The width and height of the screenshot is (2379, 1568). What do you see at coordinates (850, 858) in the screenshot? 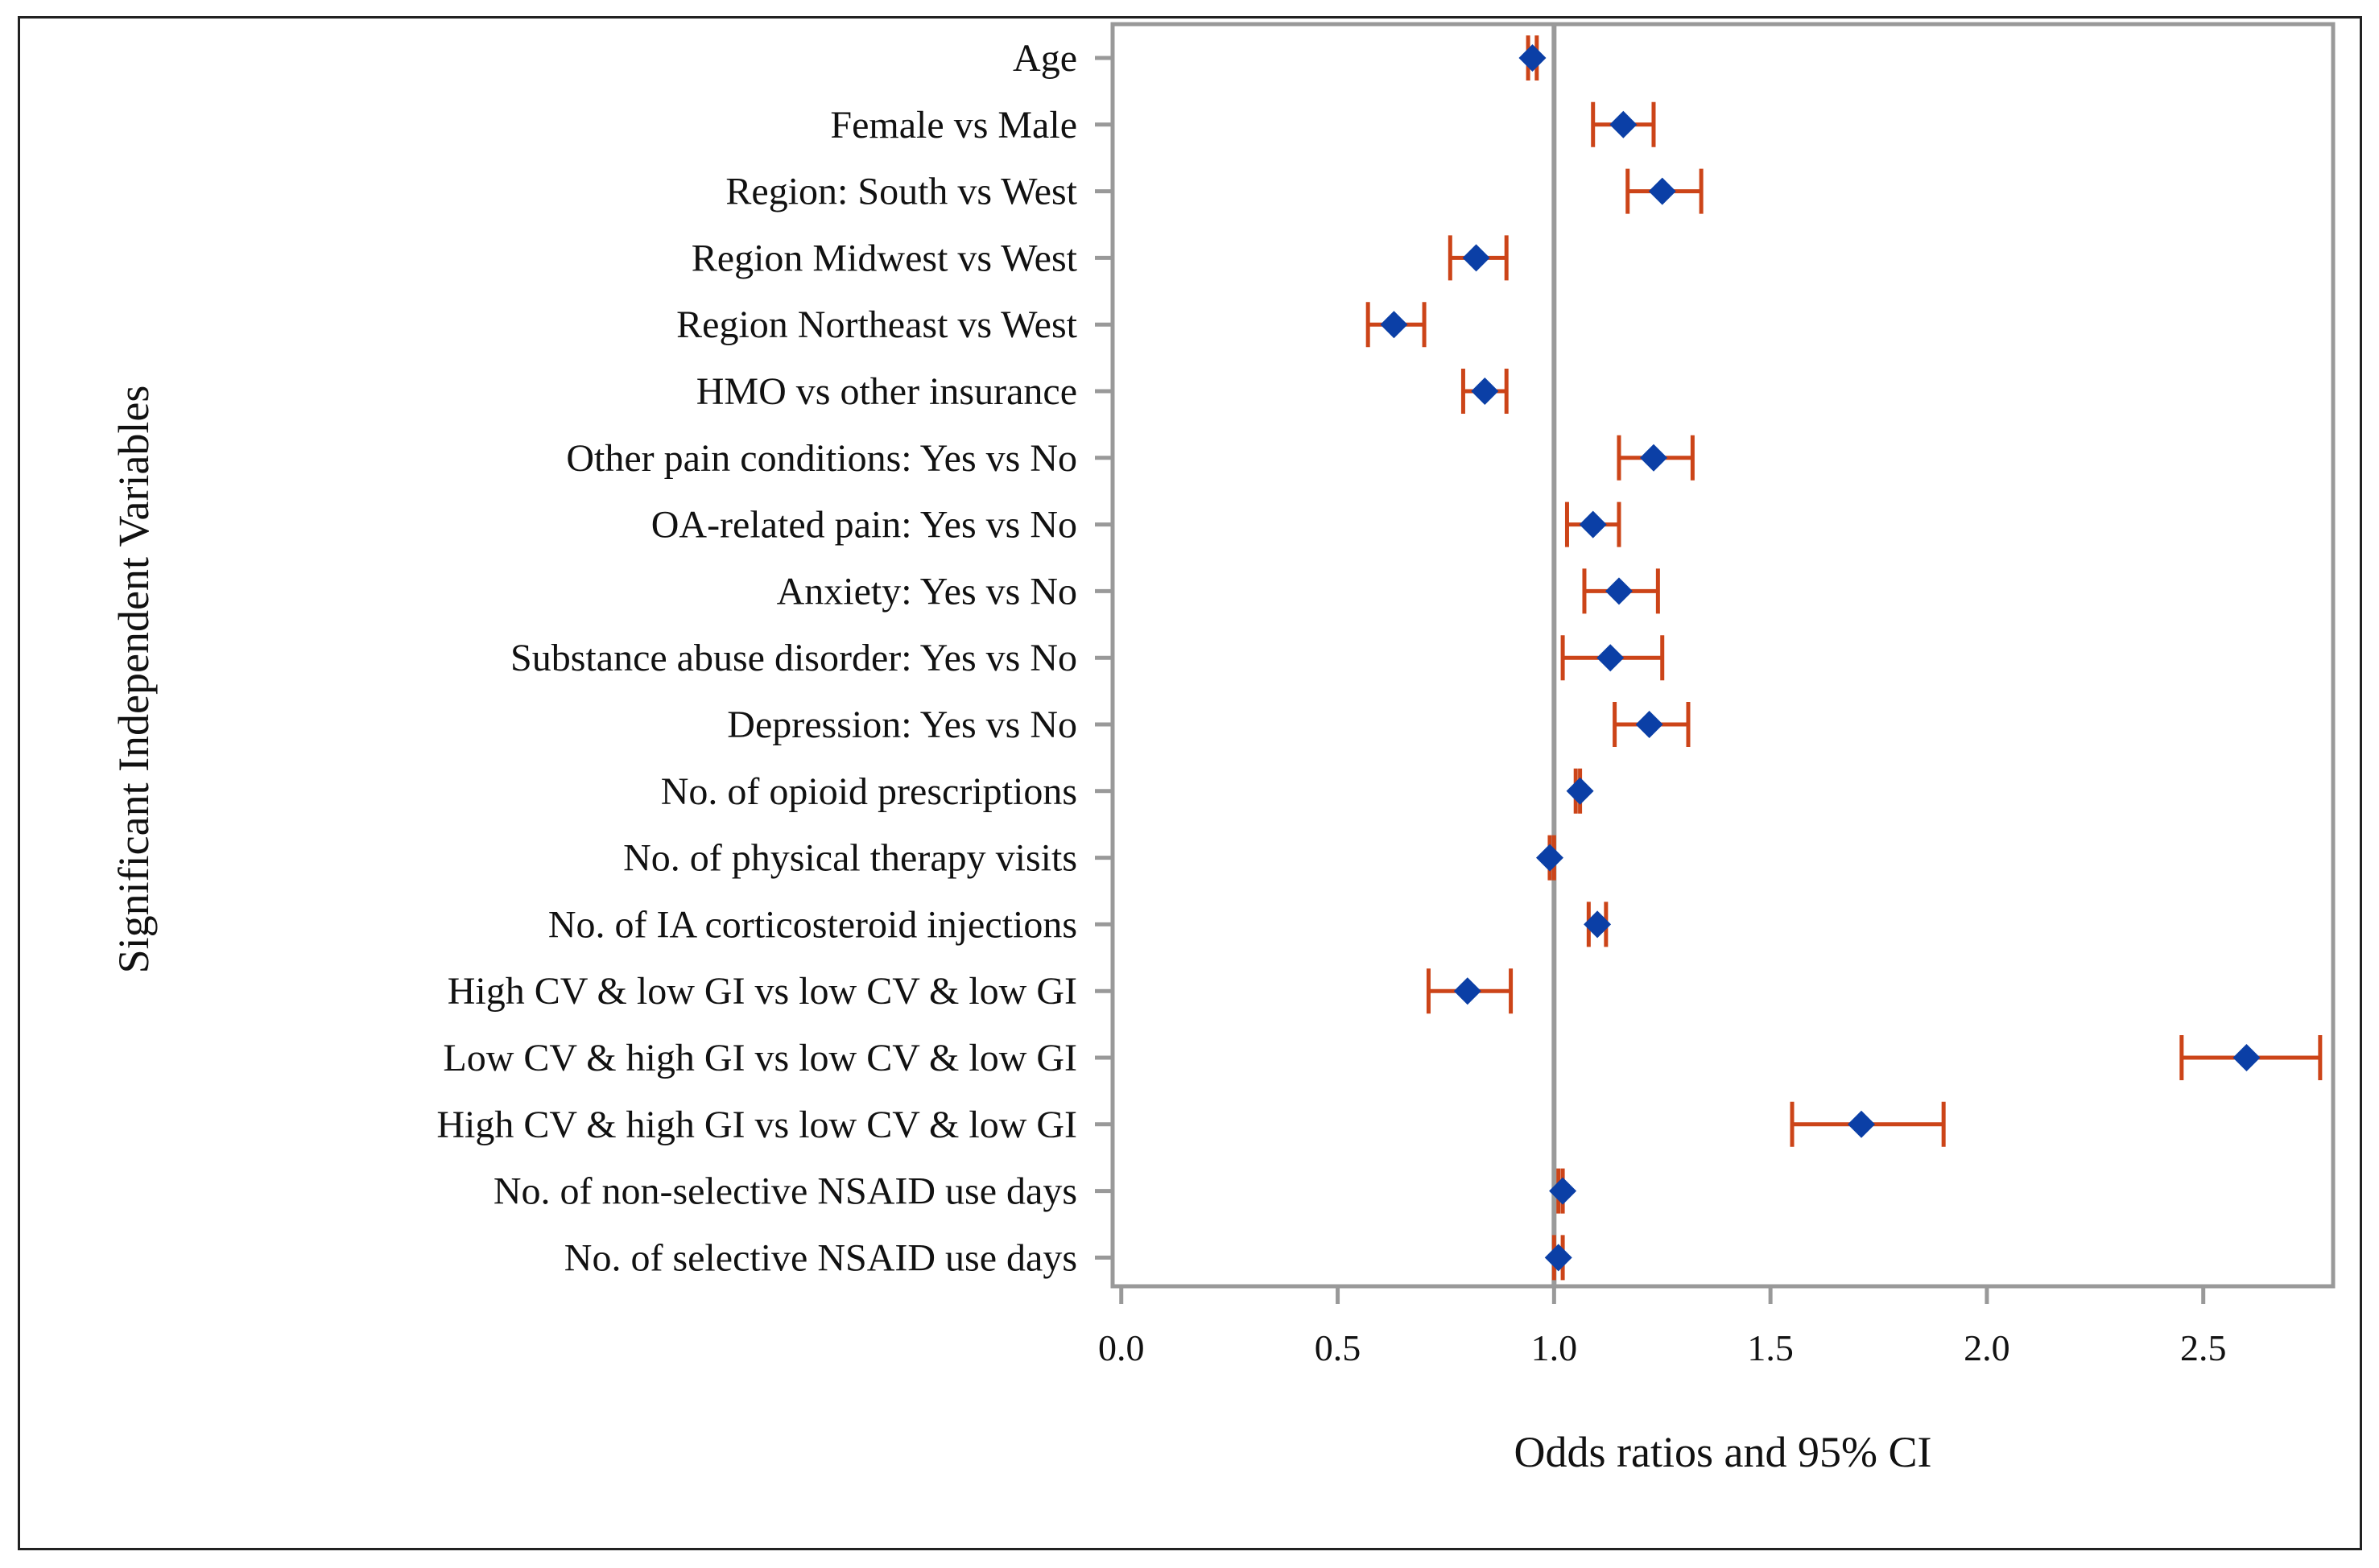
I see `category-label: No. of physical therapy visits` at bounding box center [850, 858].